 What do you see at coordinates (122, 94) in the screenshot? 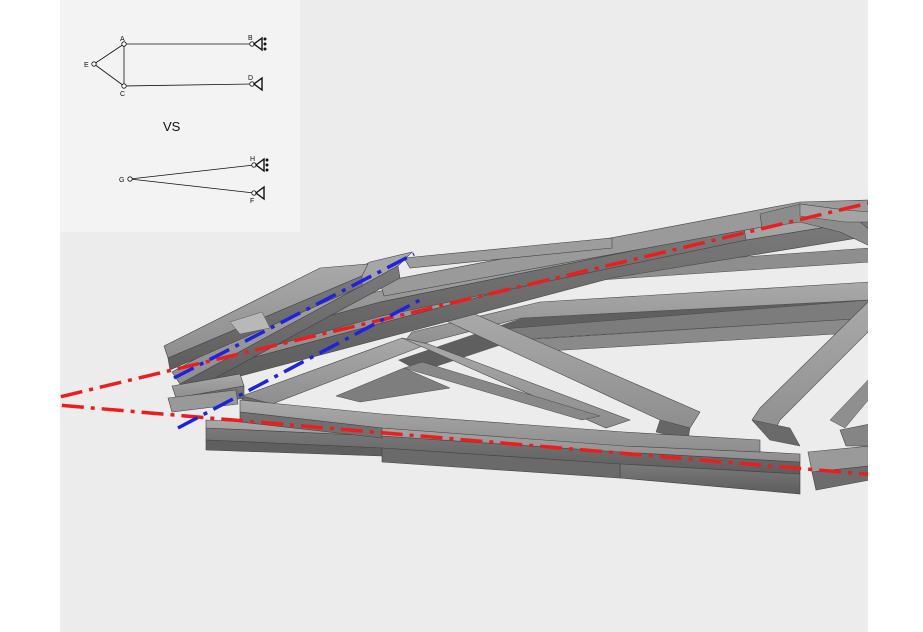
I see `node-label-c: C` at bounding box center [122, 94].